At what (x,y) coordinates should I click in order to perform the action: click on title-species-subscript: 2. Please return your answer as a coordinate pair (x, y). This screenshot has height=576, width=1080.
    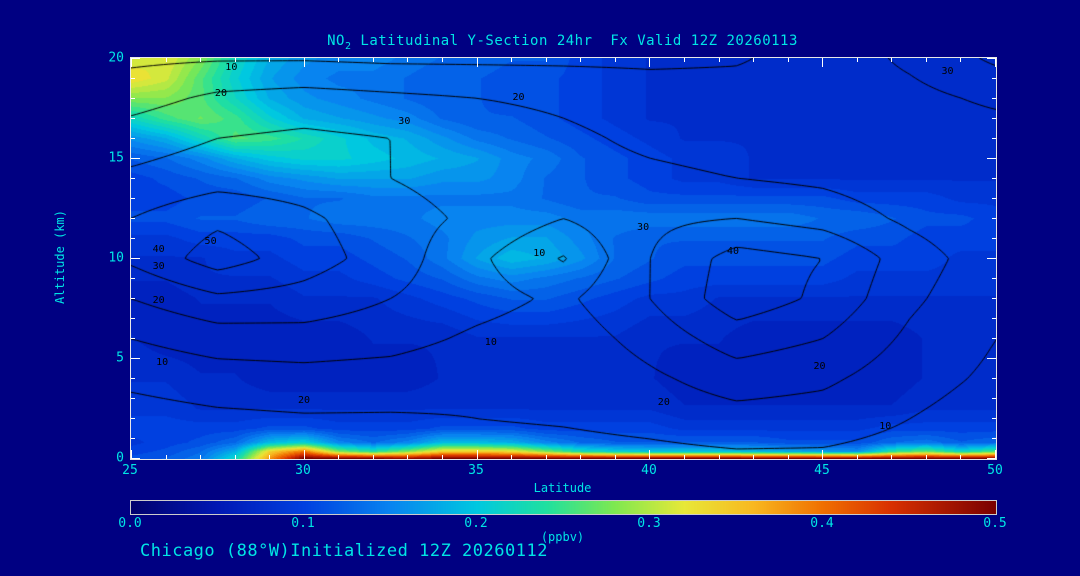
    Looking at the image, I should click on (348, 46).